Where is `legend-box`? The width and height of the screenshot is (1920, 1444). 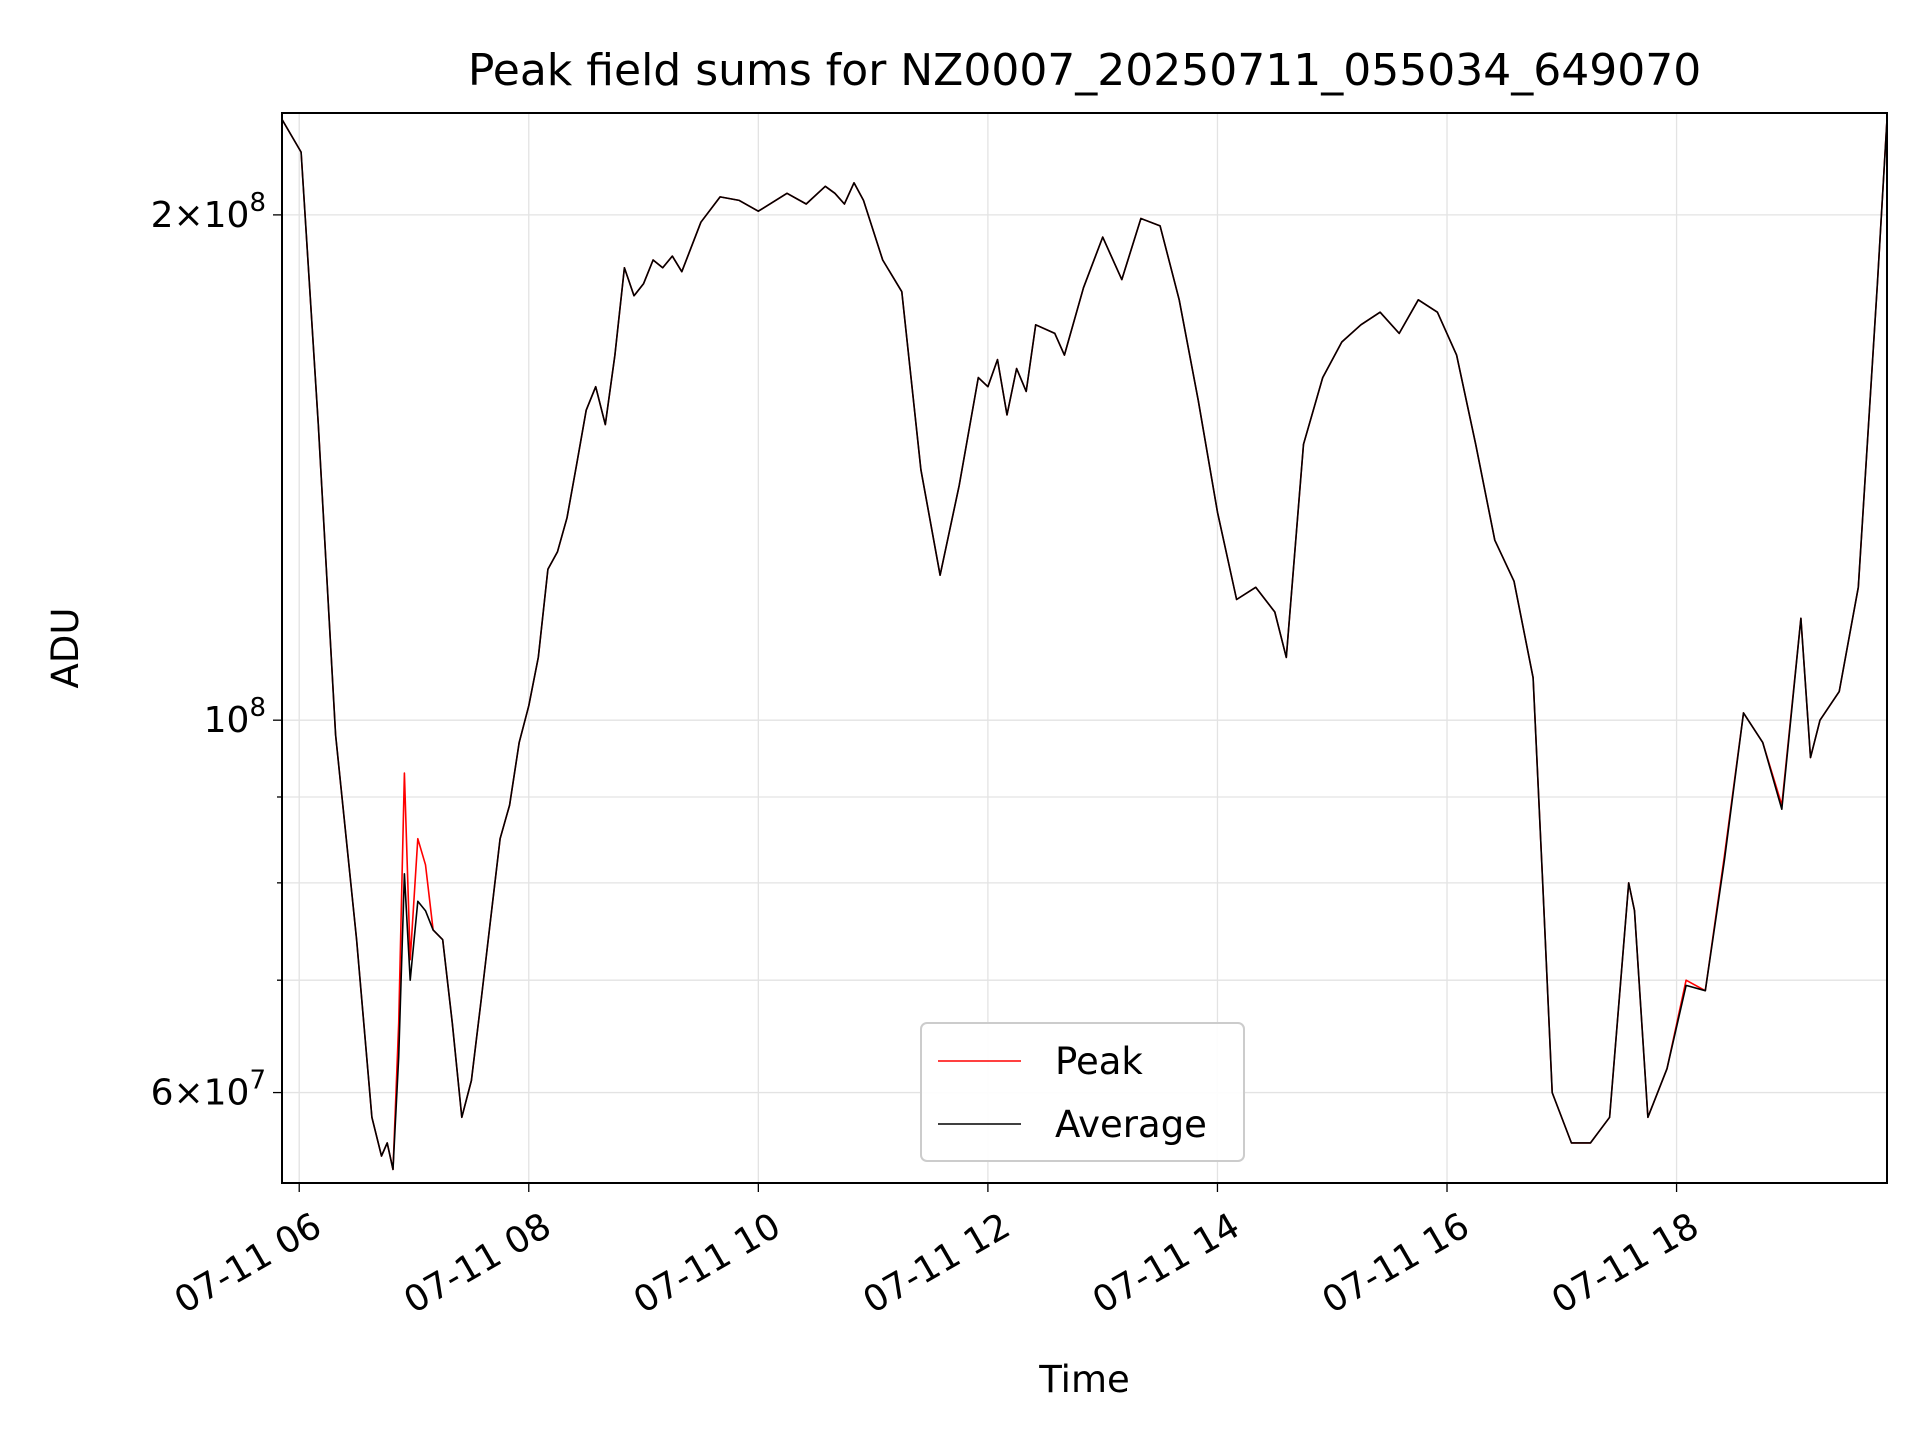
legend-box is located at coordinates (1082, 1092).